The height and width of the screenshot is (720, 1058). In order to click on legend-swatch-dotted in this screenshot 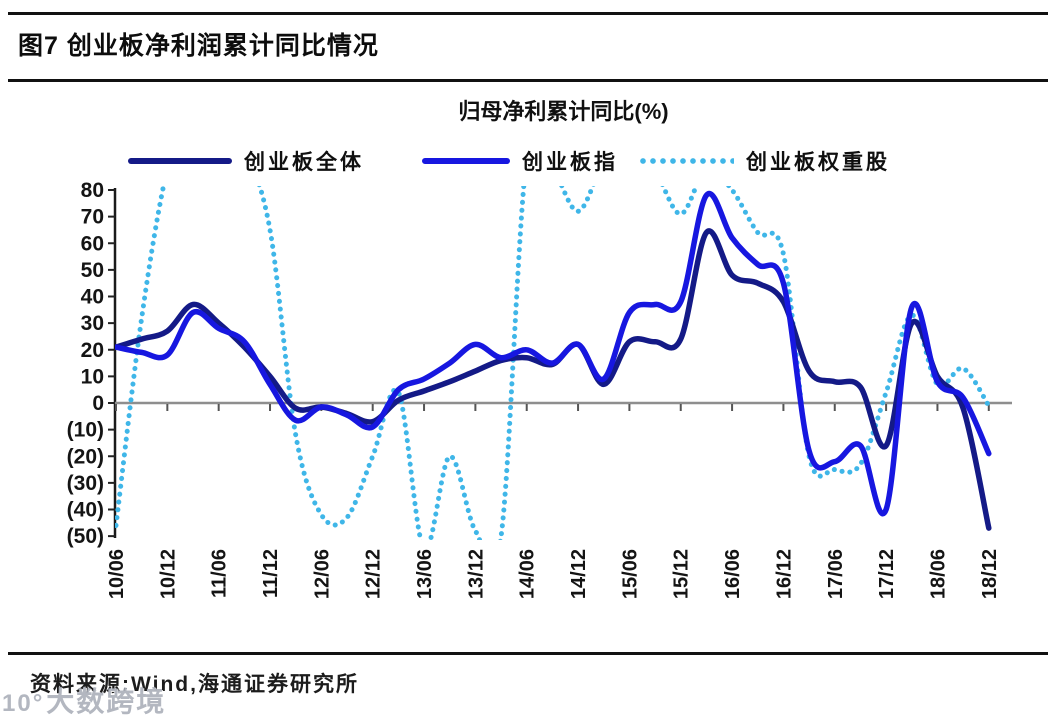, I will do `click(687, 161)`.